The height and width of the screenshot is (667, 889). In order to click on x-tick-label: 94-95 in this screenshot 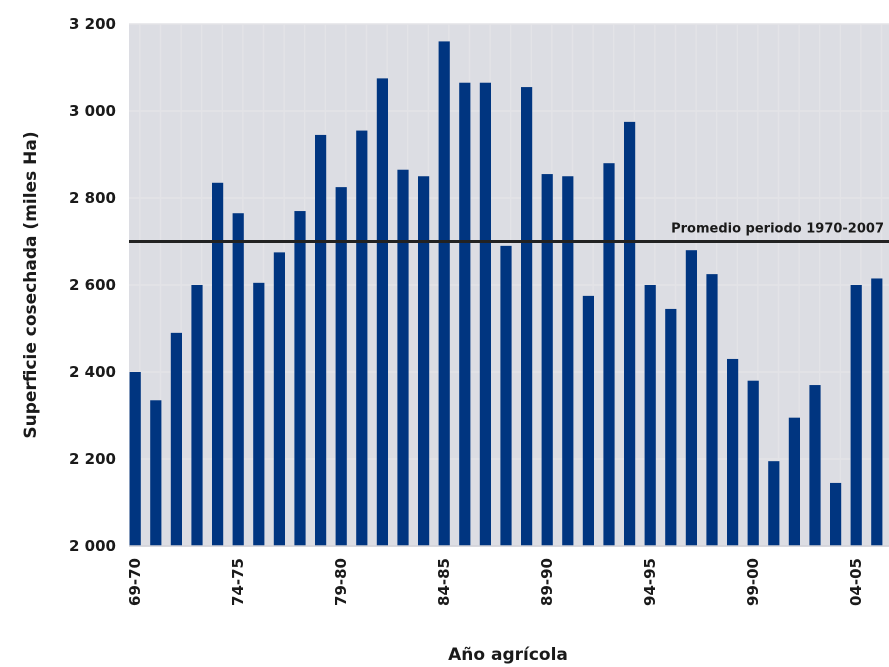, I will do `click(650, 582)`.